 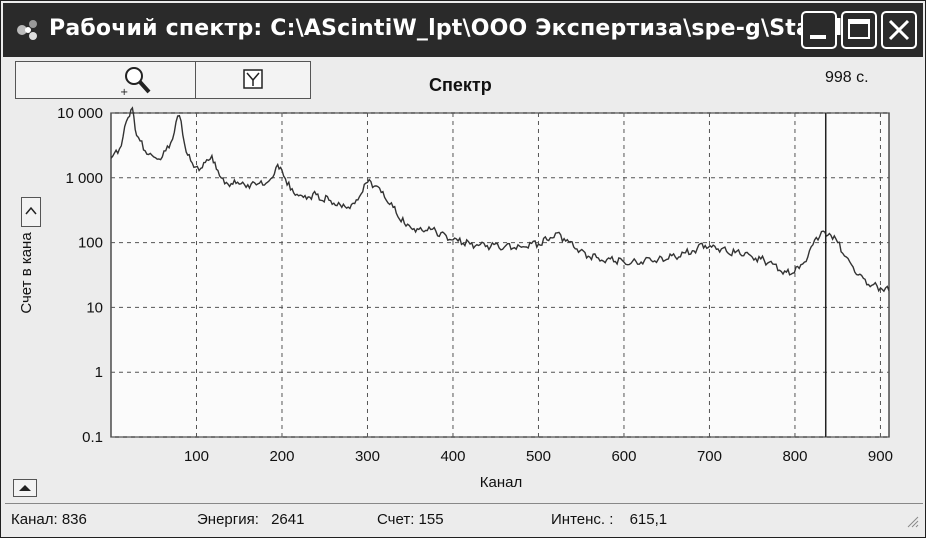 What do you see at coordinates (396, 519) in the screenshot?
I see `count-status-label: Счет:` at bounding box center [396, 519].